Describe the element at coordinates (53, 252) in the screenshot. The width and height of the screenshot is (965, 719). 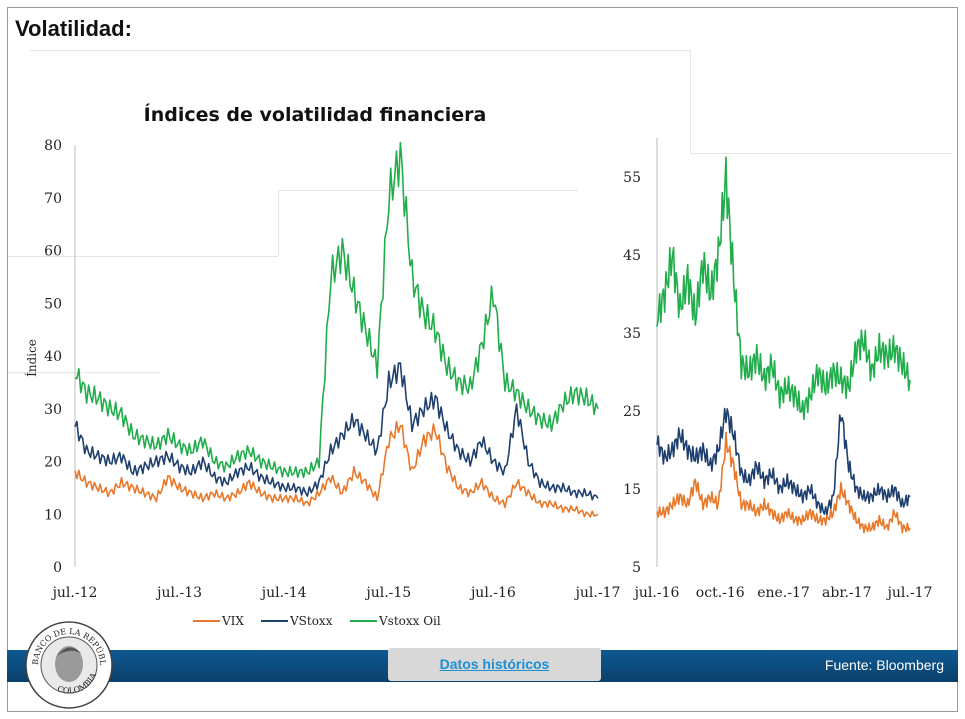
I see `y-tick-label: 60` at that location.